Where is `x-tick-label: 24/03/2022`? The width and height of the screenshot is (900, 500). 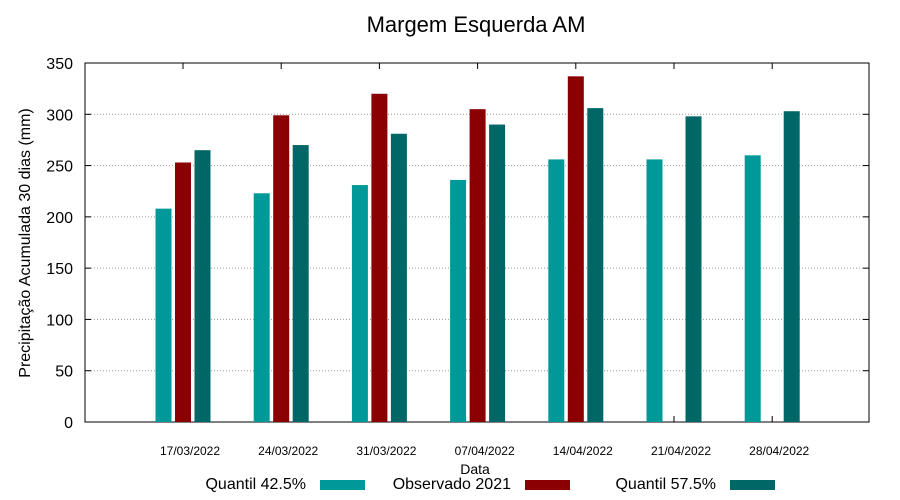 x-tick-label: 24/03/2022 is located at coordinates (288, 451).